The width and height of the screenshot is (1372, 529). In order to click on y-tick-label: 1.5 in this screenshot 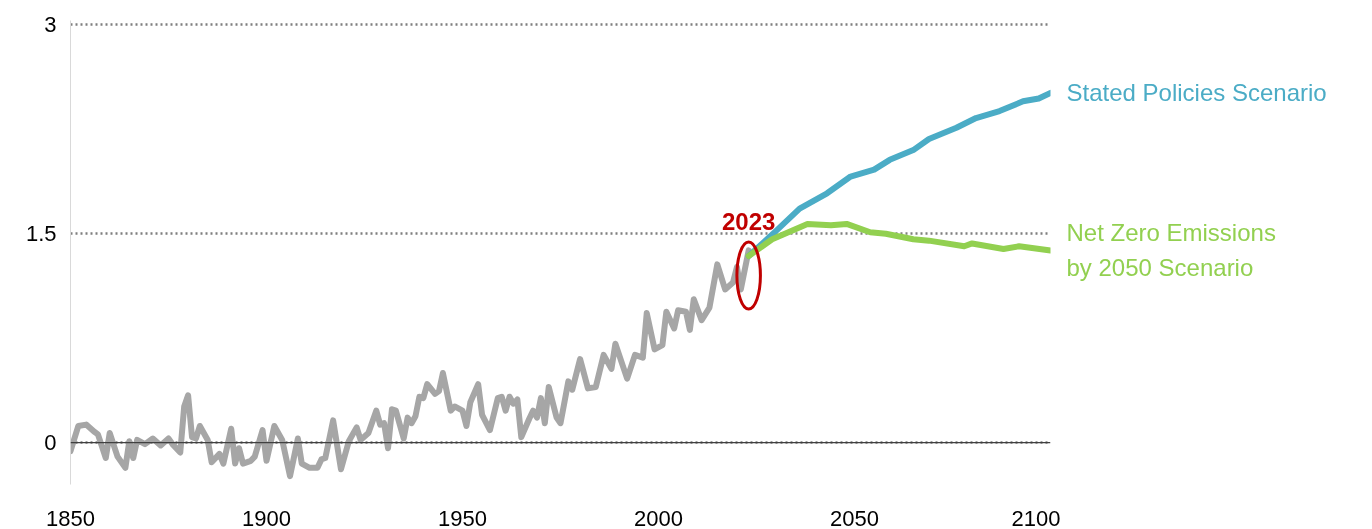, I will do `click(41, 234)`.